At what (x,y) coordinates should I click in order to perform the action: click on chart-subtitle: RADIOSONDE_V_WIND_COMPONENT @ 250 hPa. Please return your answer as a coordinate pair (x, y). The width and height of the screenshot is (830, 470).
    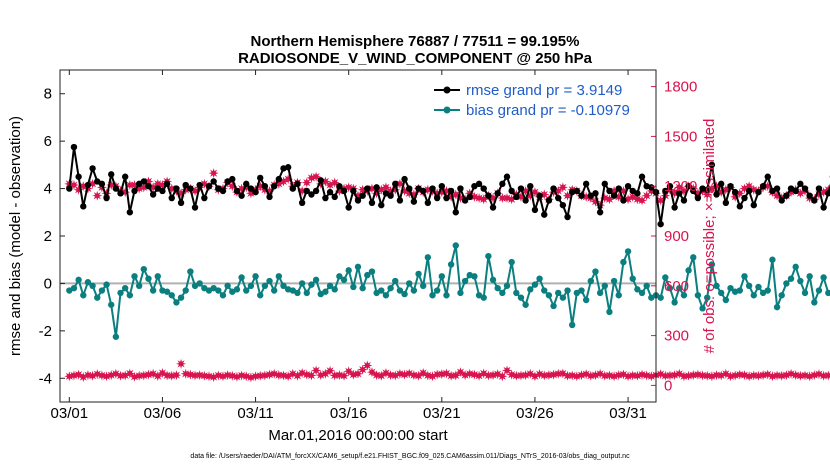
    Looking at the image, I should click on (415, 58).